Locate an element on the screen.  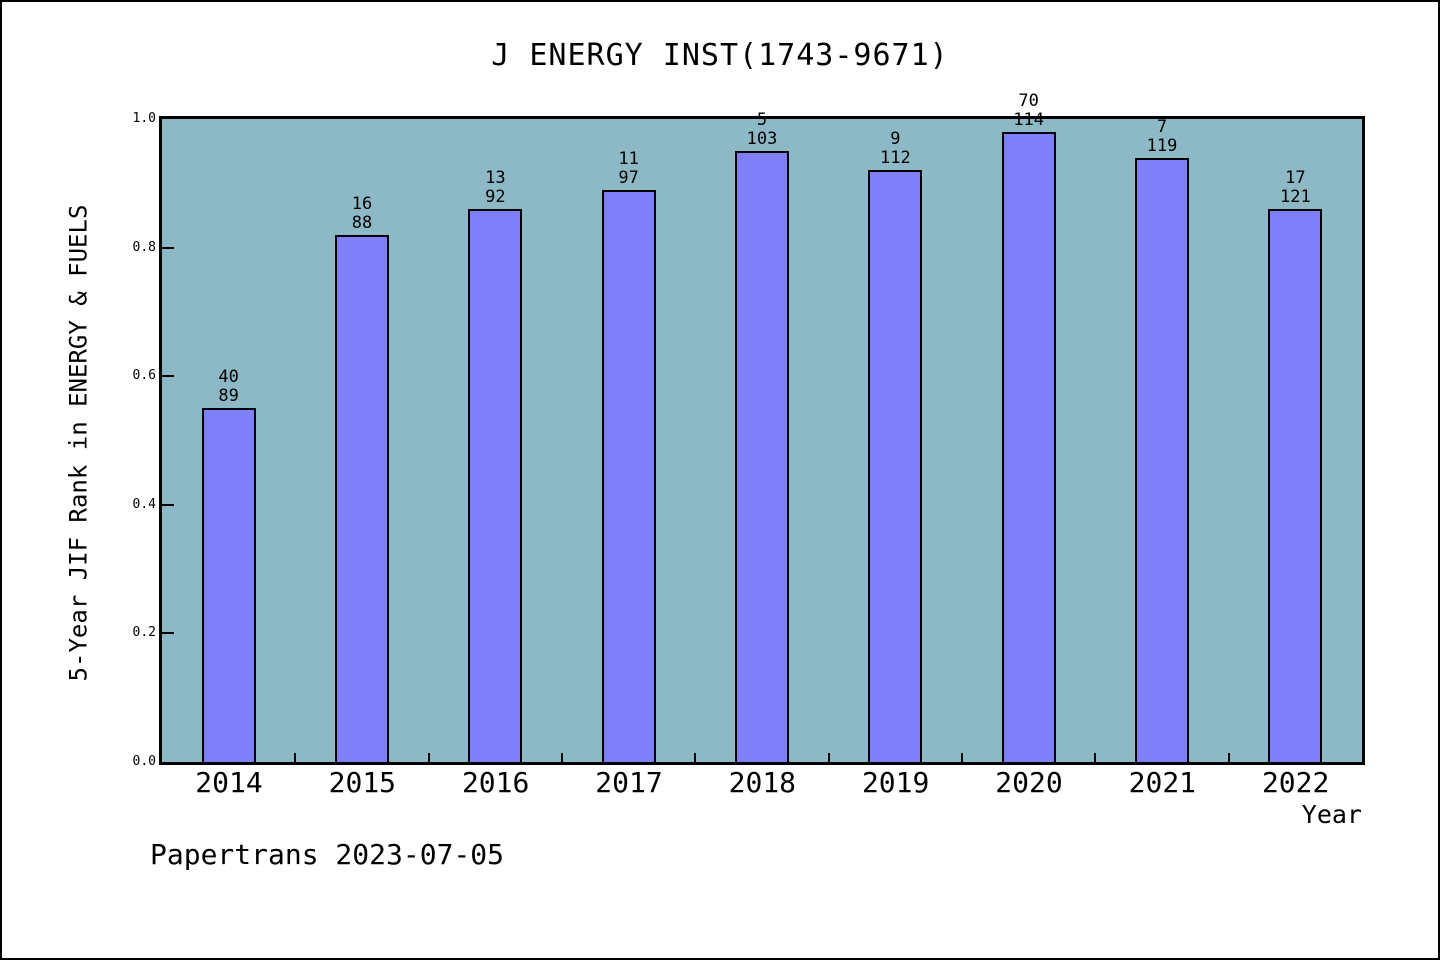
y-tick-label-0.0: 0.0 is located at coordinates (144, 761).